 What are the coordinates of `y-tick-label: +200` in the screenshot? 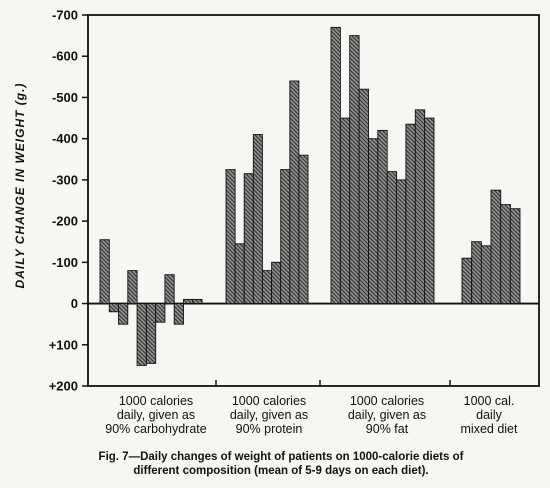 It's located at (63, 386).